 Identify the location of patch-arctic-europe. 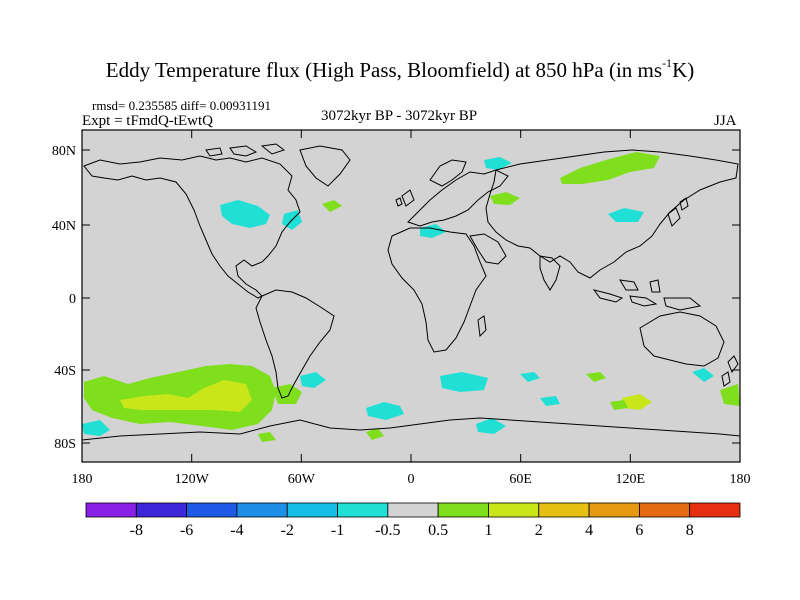
(498, 163).